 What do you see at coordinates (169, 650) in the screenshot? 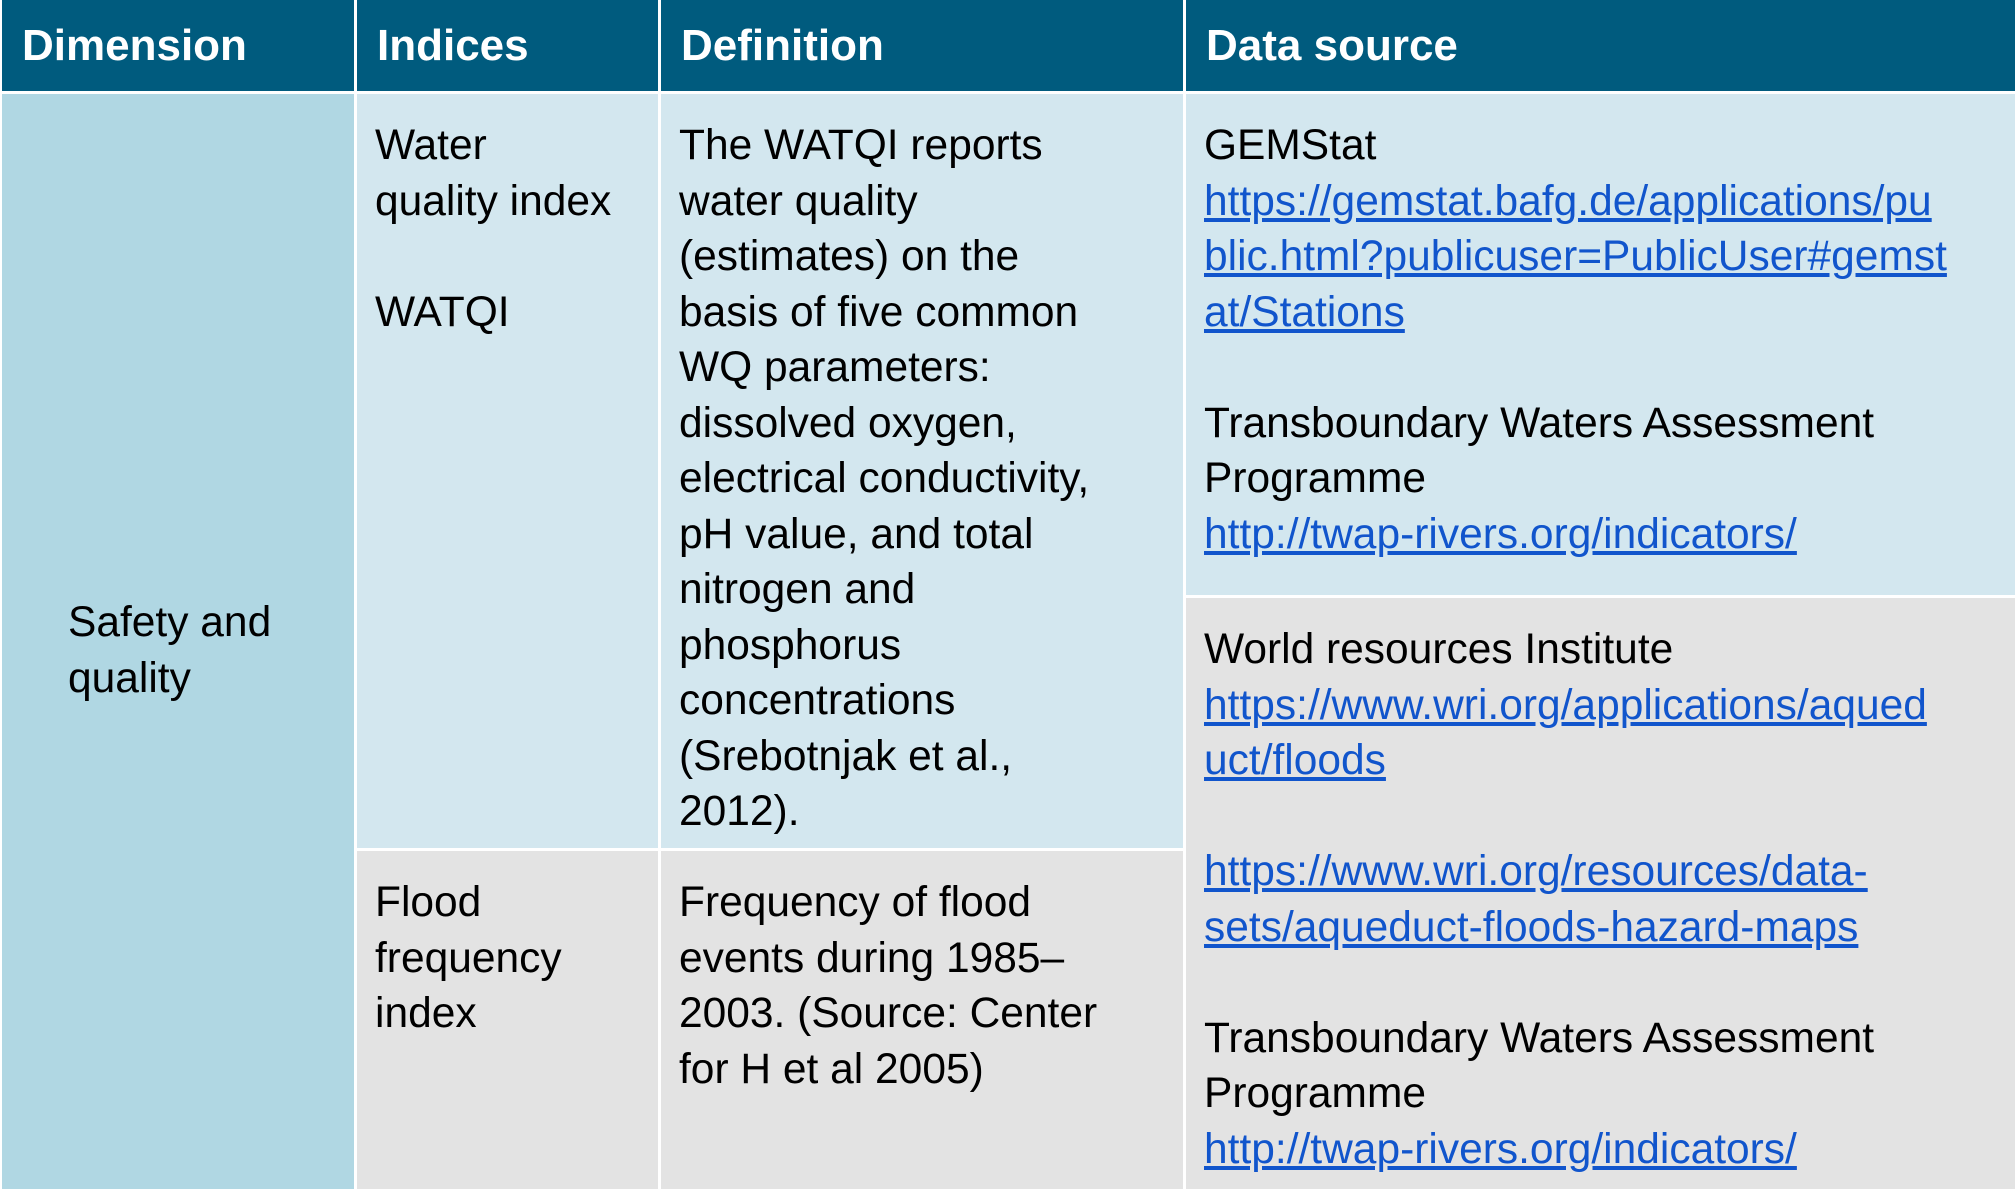
I see `dimension-label: Safety and quality` at bounding box center [169, 650].